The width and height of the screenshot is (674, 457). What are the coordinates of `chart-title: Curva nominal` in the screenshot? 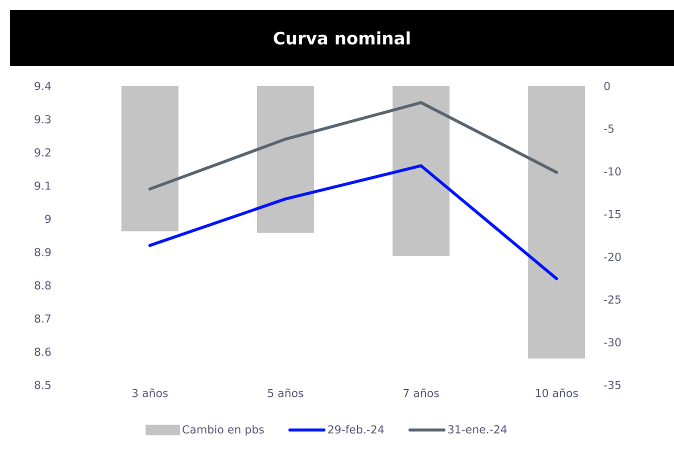 It's located at (342, 38).